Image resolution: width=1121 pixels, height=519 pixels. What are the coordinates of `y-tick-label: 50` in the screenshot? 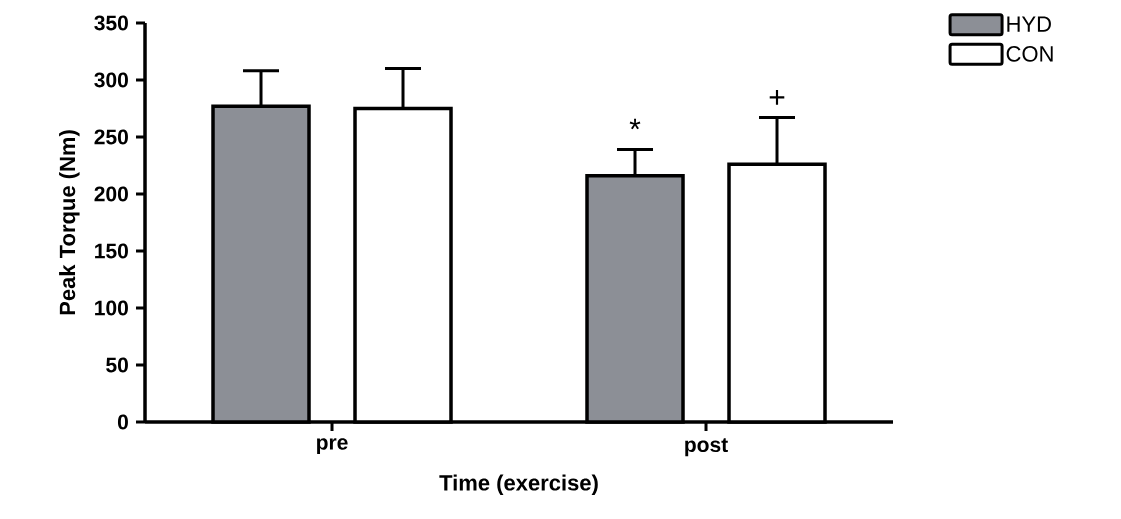 It's located at (117, 365).